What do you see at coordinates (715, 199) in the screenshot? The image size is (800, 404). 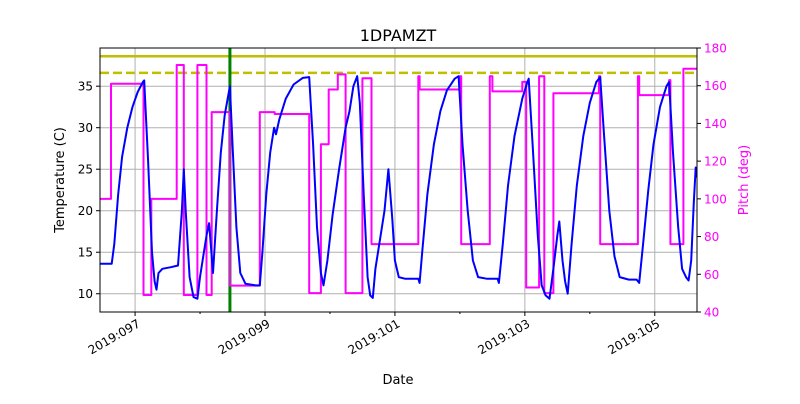 I see `y2-tick-label: 100` at bounding box center [715, 199].